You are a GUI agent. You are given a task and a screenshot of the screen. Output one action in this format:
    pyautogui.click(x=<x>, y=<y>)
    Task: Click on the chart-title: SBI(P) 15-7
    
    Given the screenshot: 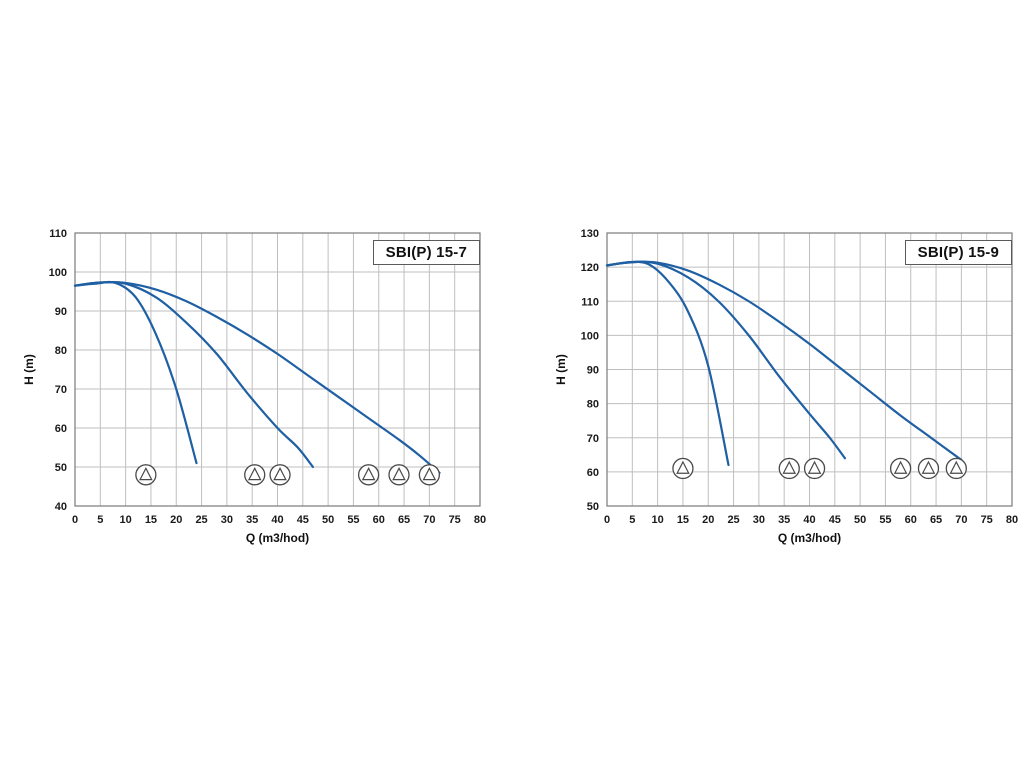 What is the action you would take?
    pyautogui.click(x=426, y=252)
    